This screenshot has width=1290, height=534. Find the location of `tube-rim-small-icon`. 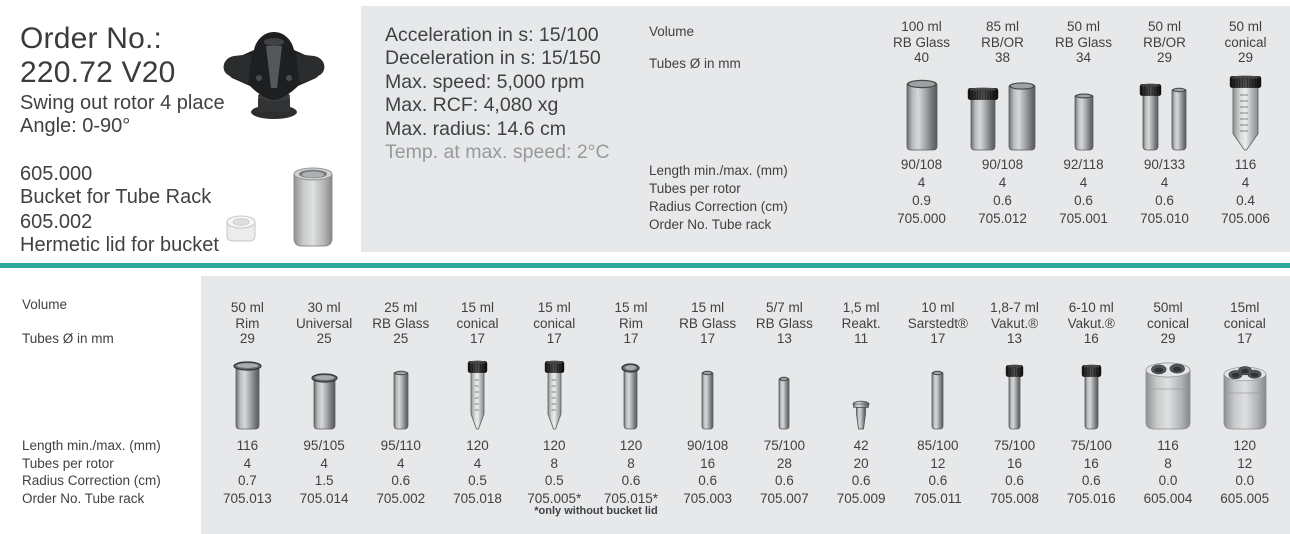

tube-rim-small-icon is located at coordinates (631, 392).